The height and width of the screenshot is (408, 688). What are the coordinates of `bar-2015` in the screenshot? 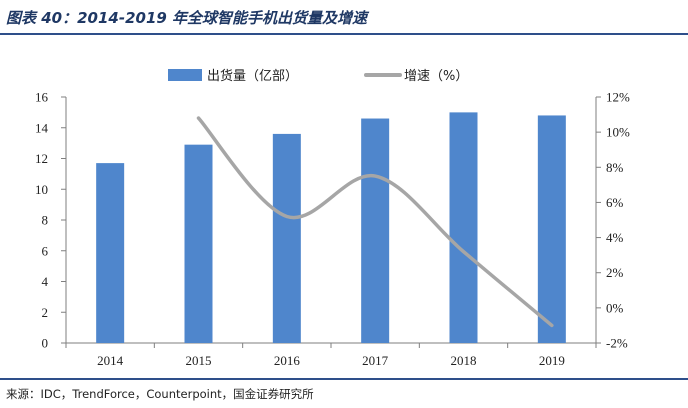 It's located at (198, 243).